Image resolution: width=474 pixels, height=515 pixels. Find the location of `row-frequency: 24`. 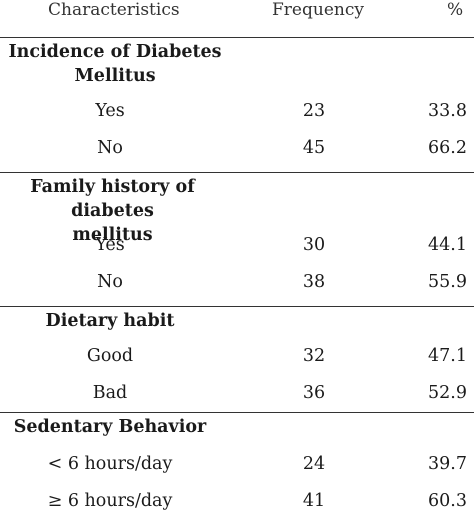

row-frequency: 24 is located at coordinates (314, 464).